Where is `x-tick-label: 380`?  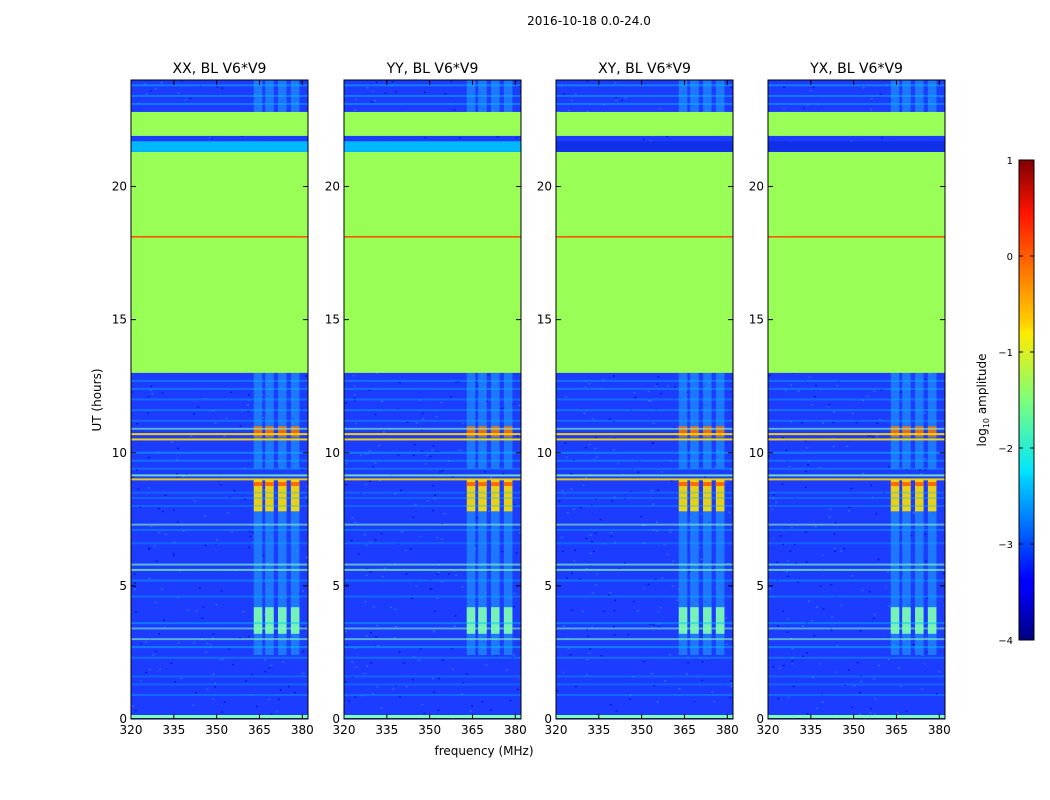
x-tick-label: 380 is located at coordinates (515, 730).